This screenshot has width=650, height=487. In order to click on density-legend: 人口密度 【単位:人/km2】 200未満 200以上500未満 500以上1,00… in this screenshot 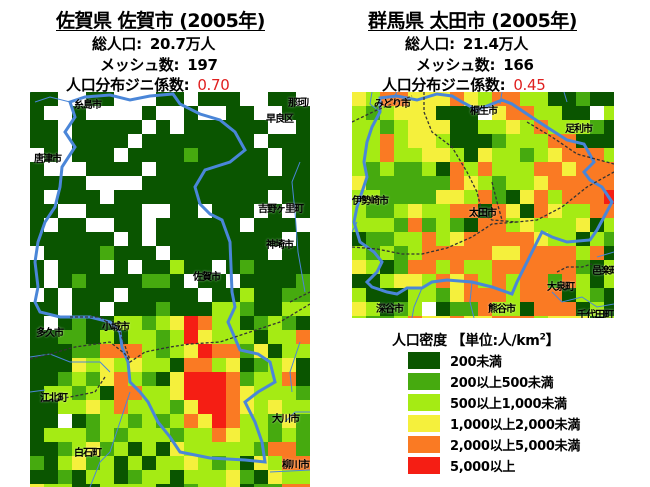, I will do `click(486, 403)`.